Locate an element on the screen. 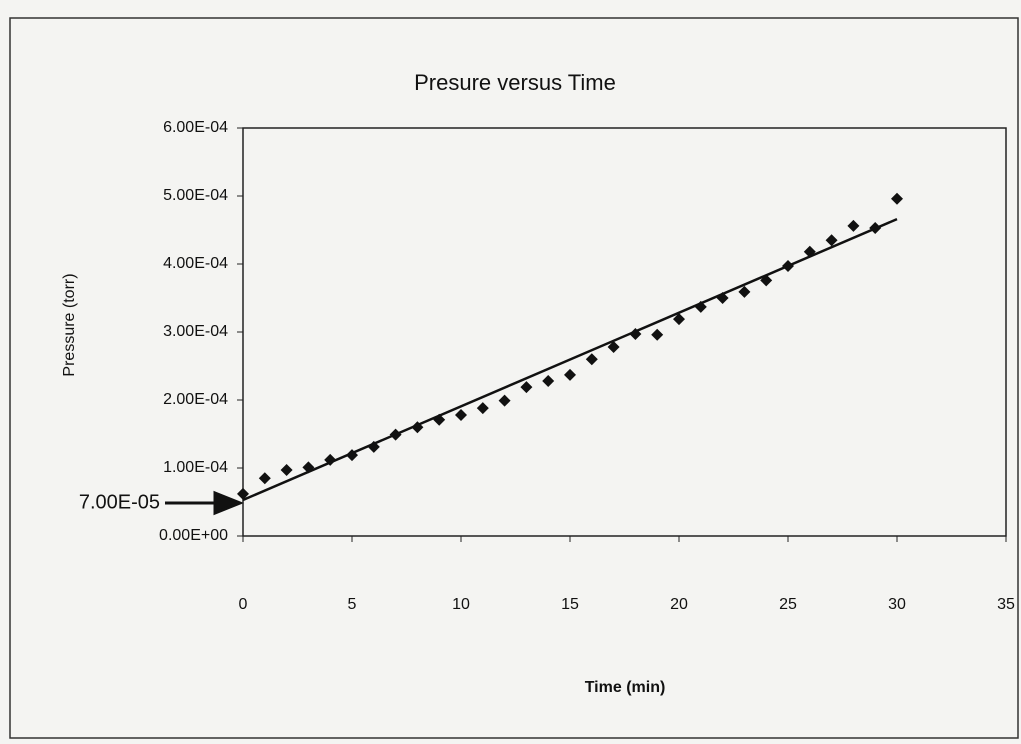 This screenshot has width=1021, height=744. x-tick-label: 25 is located at coordinates (788, 604).